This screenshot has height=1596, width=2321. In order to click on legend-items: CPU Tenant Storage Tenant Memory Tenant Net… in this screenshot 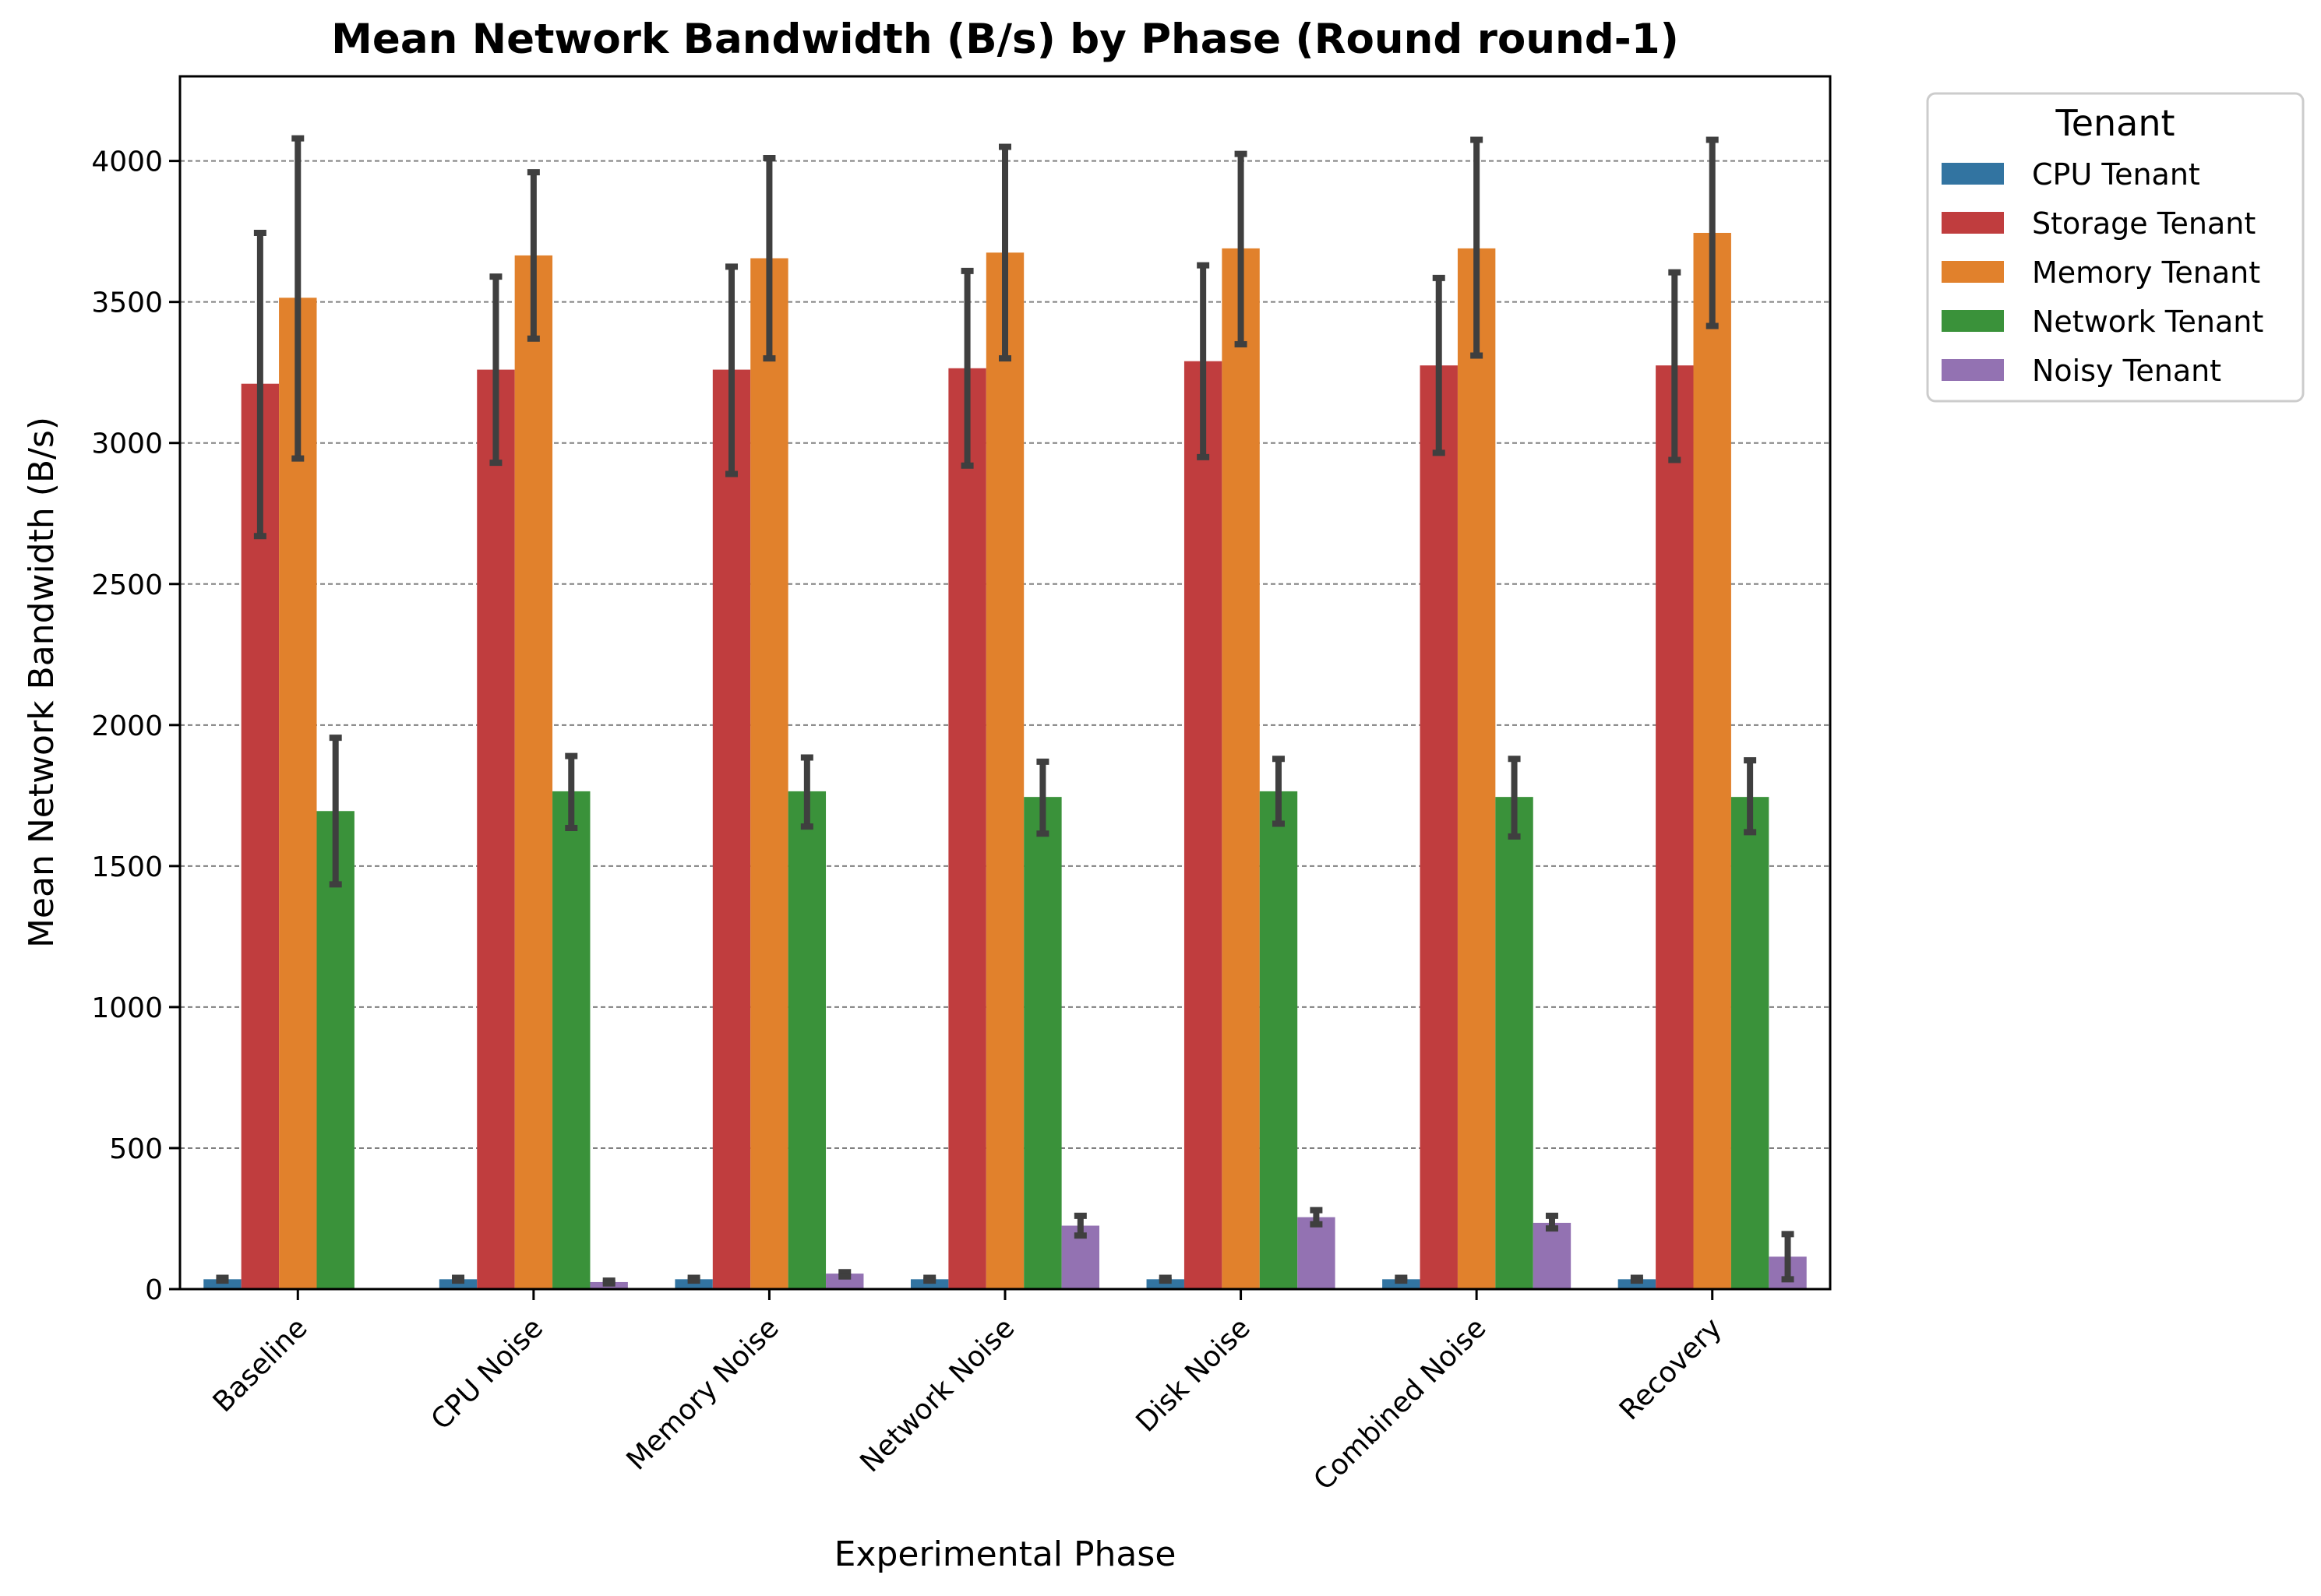, I will do `click(2102, 272)`.